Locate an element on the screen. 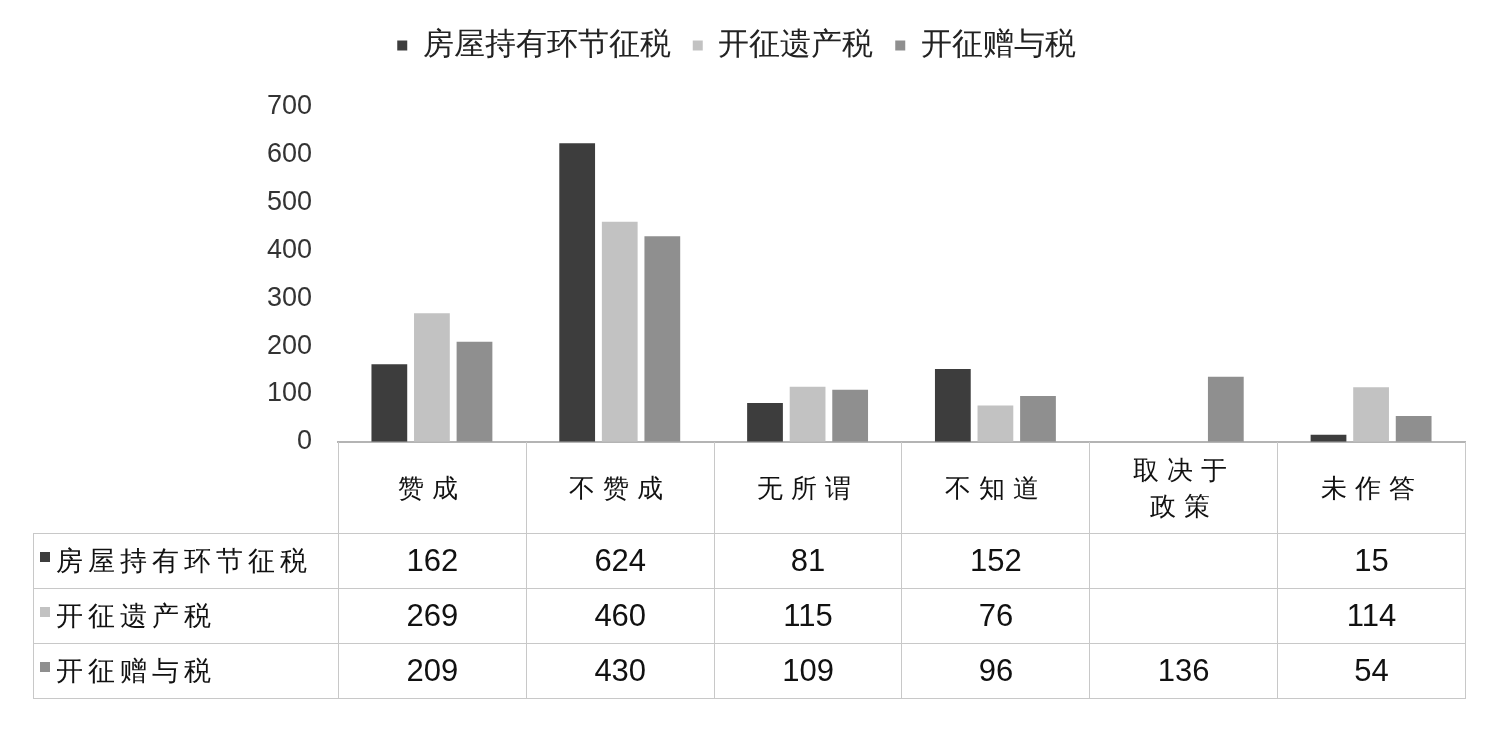 This screenshot has width=1496, height=736. data-label: 136 is located at coordinates (1183, 671).